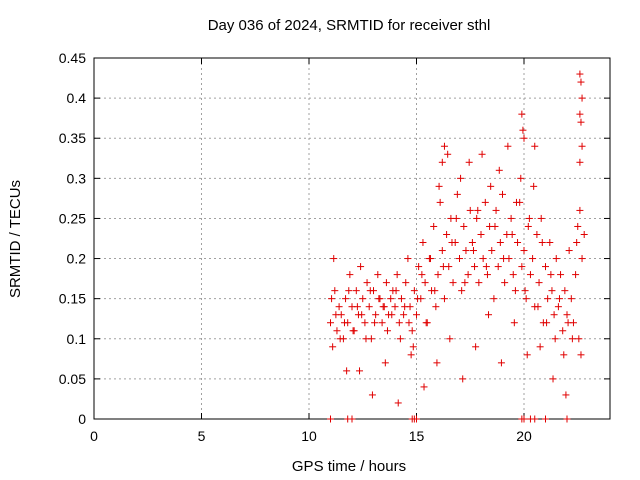 The width and height of the screenshot is (640, 480). I want to click on y-tick-label: 0.4, so click(77, 98).